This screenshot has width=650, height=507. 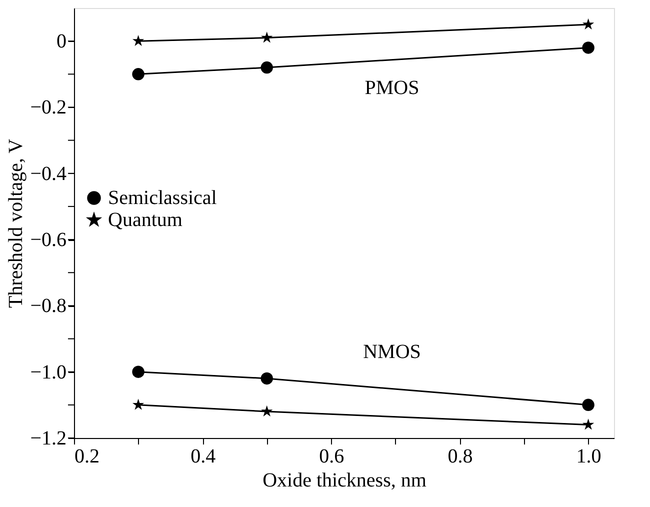 What do you see at coordinates (48, 173) in the screenshot?
I see `y-tick-label: −0.4` at bounding box center [48, 173].